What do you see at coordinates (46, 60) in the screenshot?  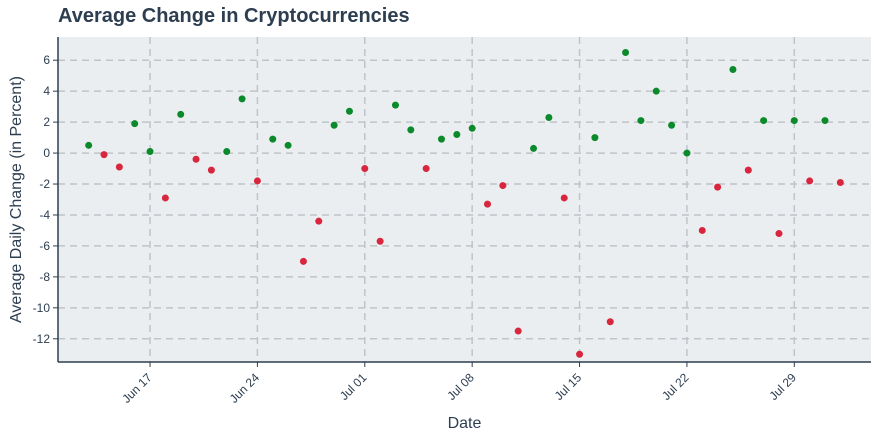 I see `y-tick-label: 6` at bounding box center [46, 60].